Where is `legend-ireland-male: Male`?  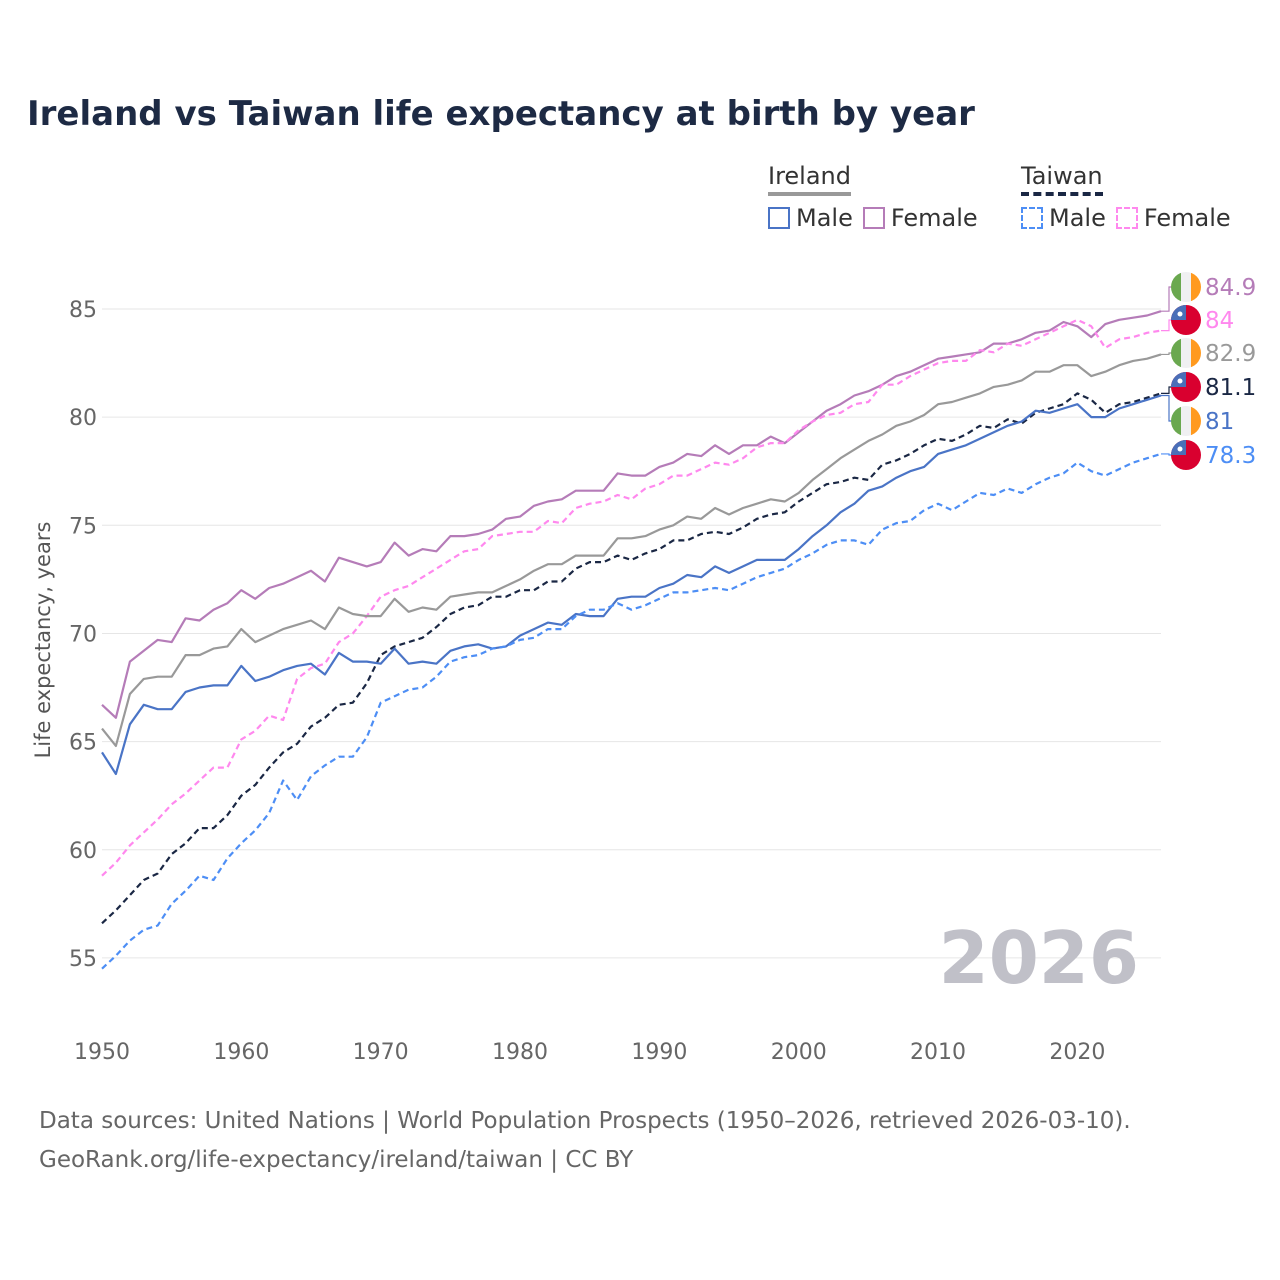
legend-ireland-male: Male is located at coordinates (810, 218).